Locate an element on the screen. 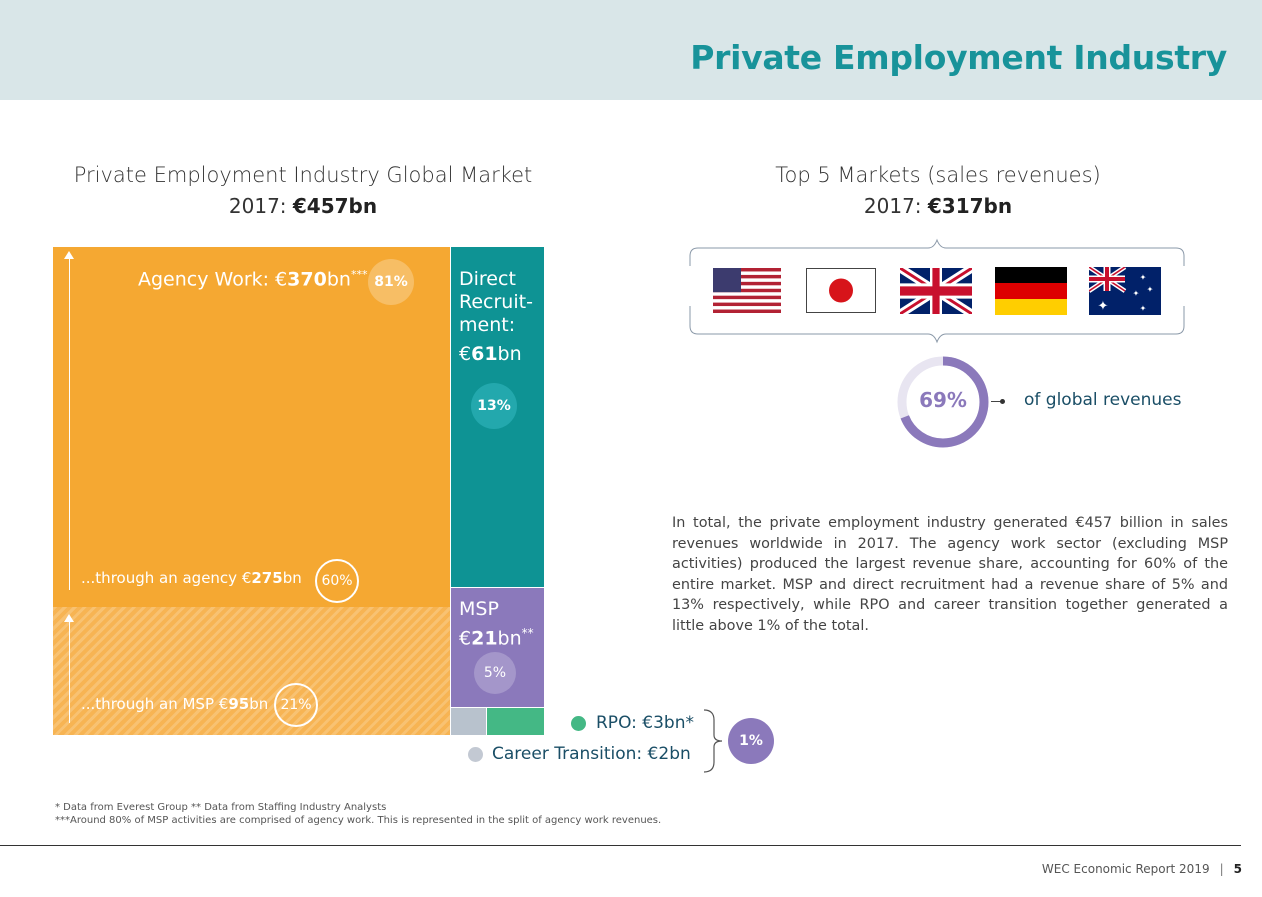 The width and height of the screenshot is (1262, 897). uk-flag-icon is located at coordinates (936, 291).